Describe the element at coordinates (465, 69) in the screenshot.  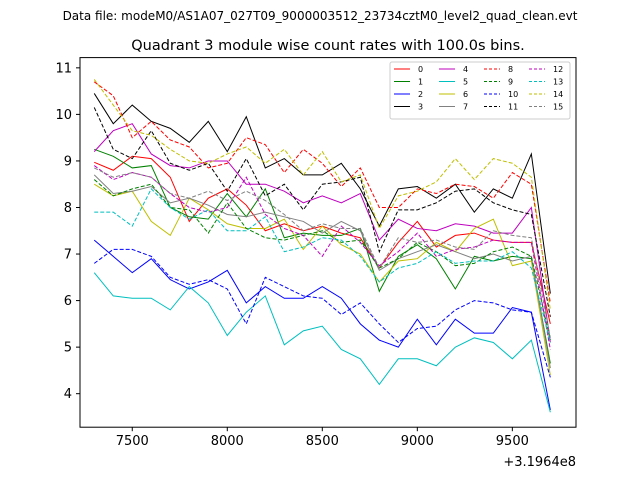
I see `legend-label-4: 4` at that location.